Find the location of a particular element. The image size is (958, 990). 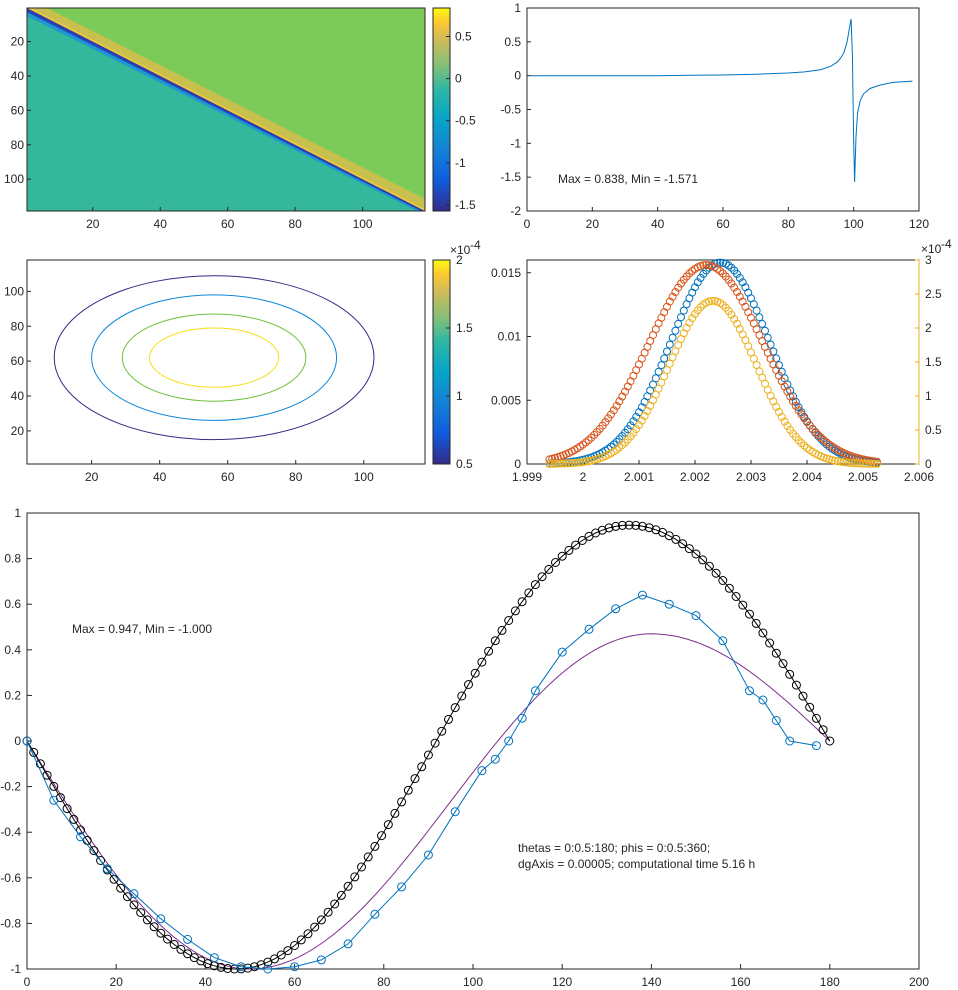

colorbar-tick-label: 1.5 is located at coordinates (464, 328).